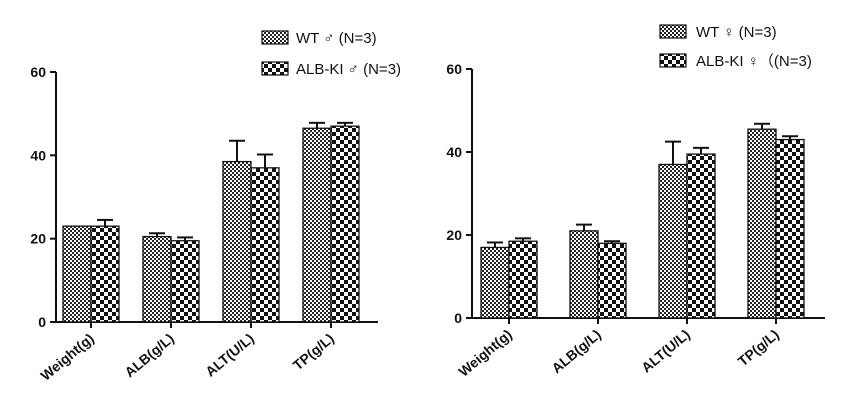 The image size is (858, 419). I want to click on legend-female: WT ♀ (N=3) ALB-KI ♀（(N=3), so click(735, 47).